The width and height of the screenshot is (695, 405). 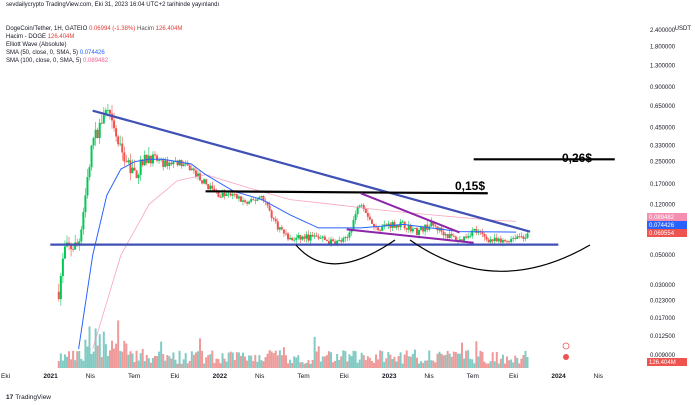 I want to click on volume-line: Hacim - DOGE, so click(x=26, y=37).